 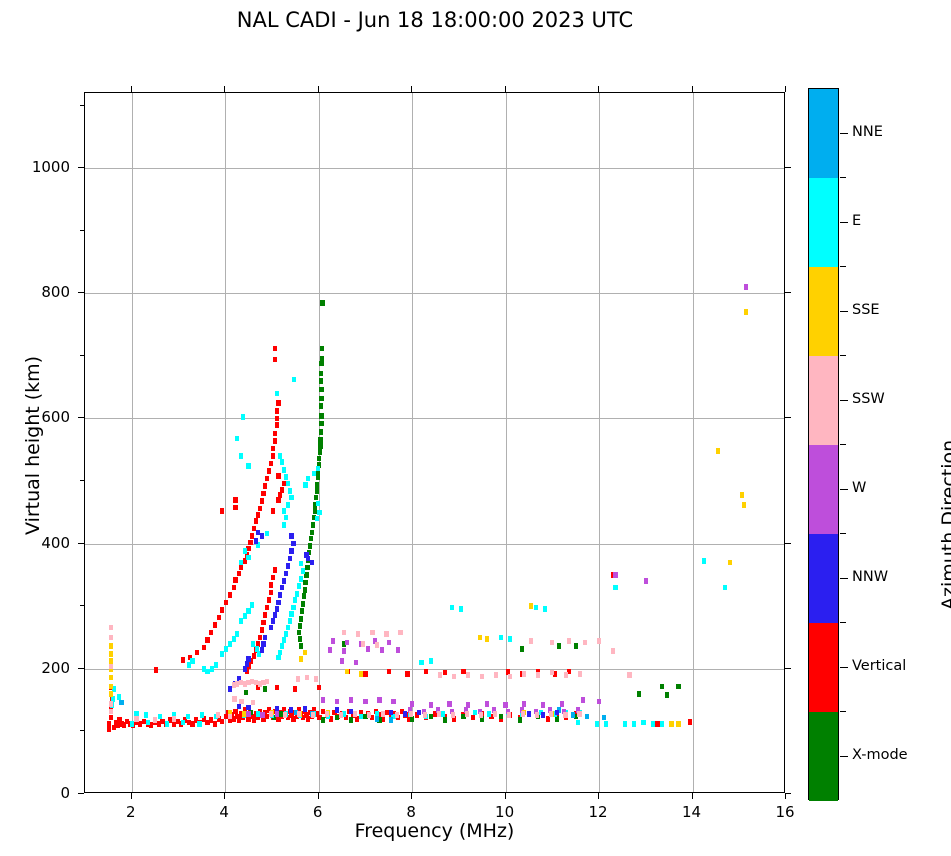 What do you see at coordinates (692, 89) in the screenshot?
I see `x-tick-mark-top` at bounding box center [692, 89].